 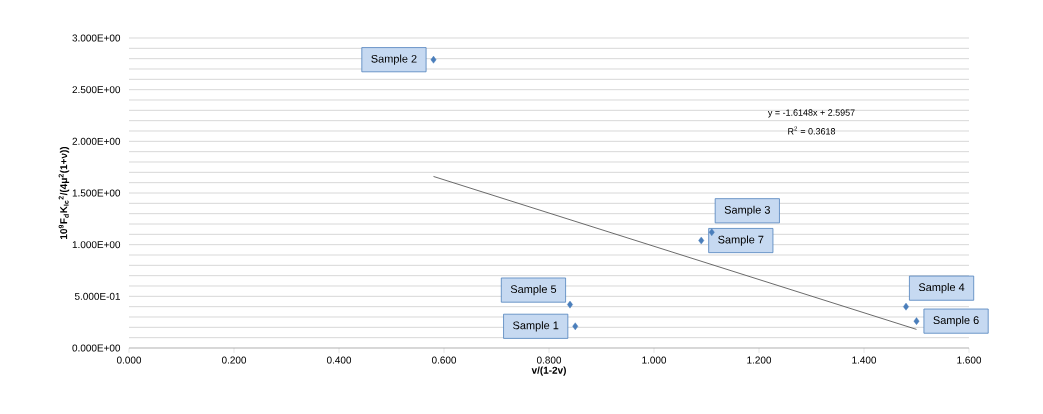 I want to click on x-tick-label: 0.600, so click(x=444, y=360).